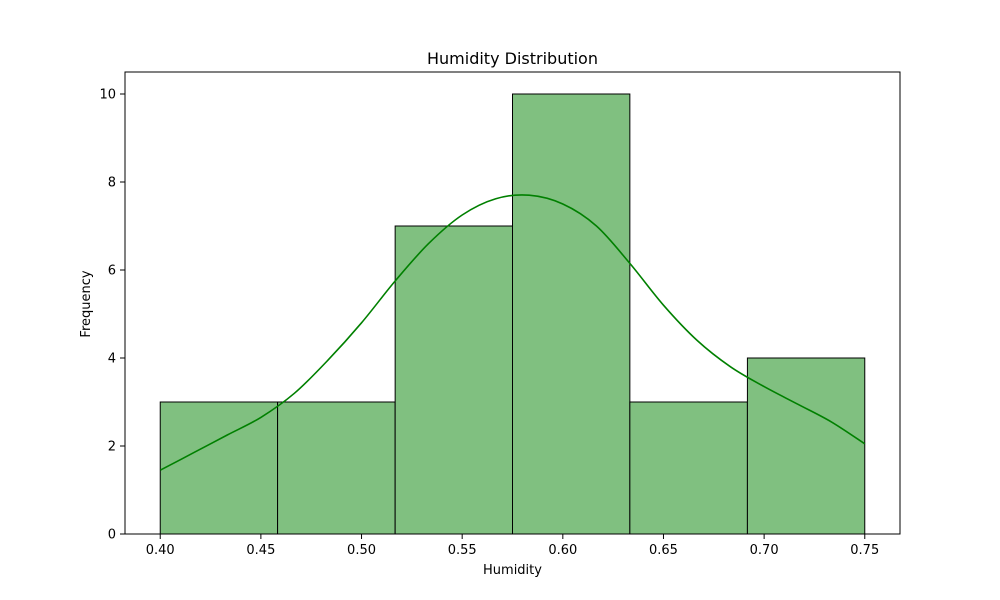 Image resolution: width=1000 pixels, height=600 pixels. What do you see at coordinates (112, 183) in the screenshot?
I see `y-tick-label: 8` at bounding box center [112, 183].